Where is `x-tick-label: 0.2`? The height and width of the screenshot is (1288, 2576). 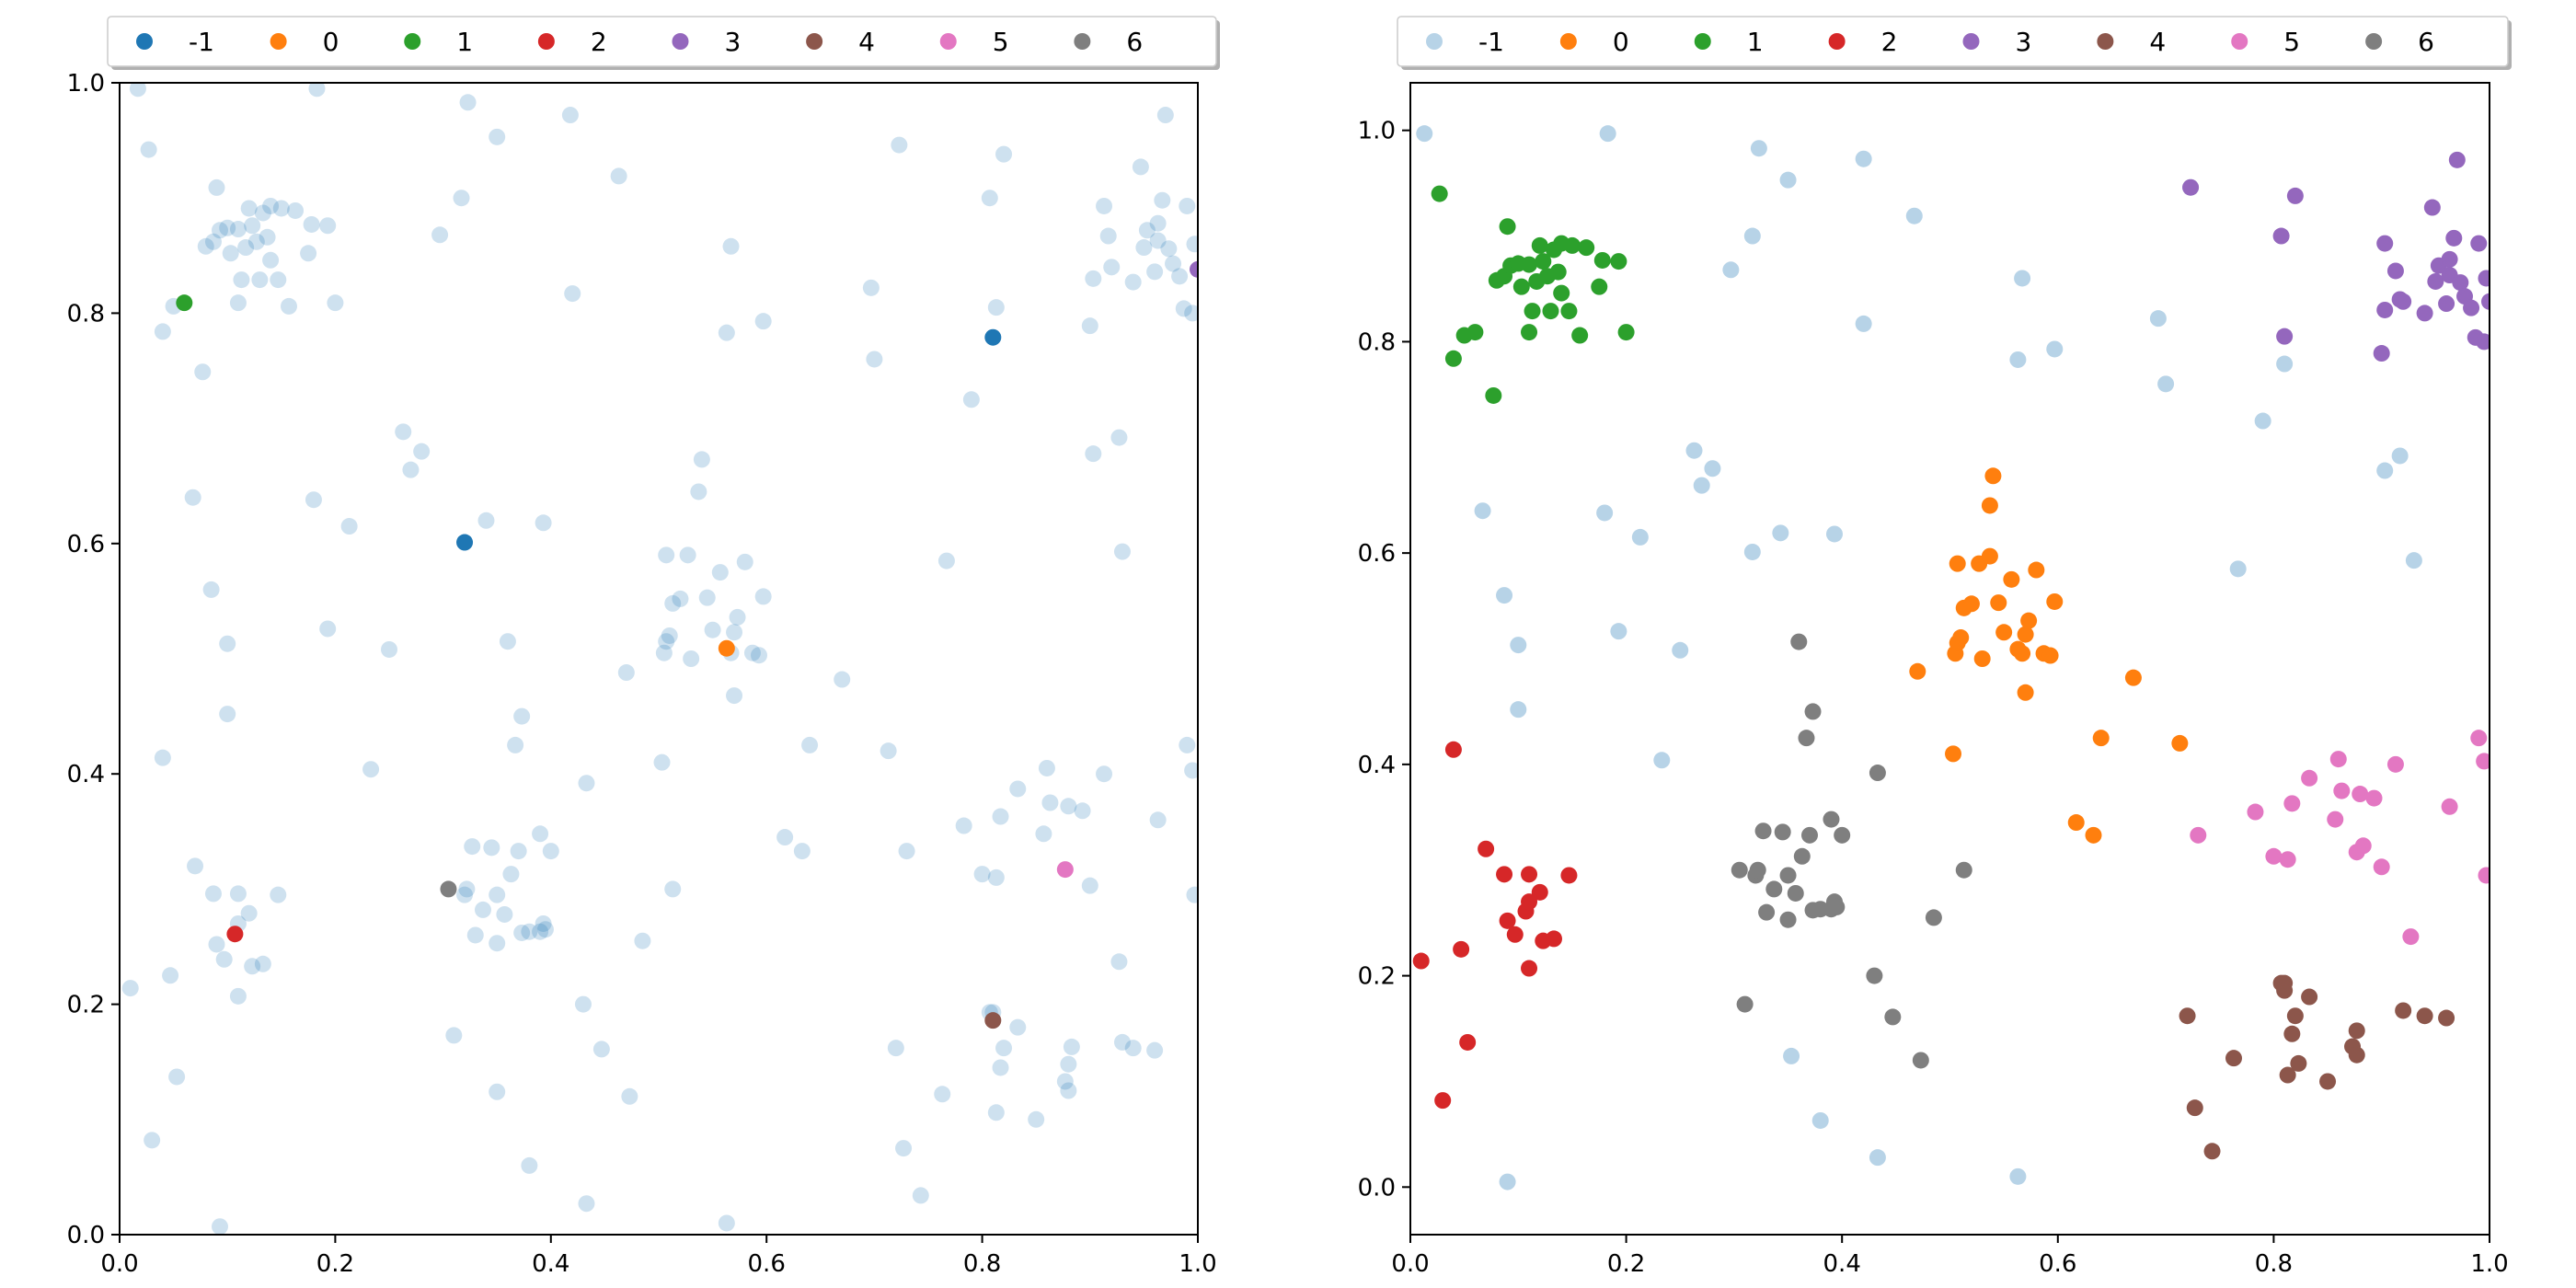 x-tick-label: 0.2 is located at coordinates (335, 1264).